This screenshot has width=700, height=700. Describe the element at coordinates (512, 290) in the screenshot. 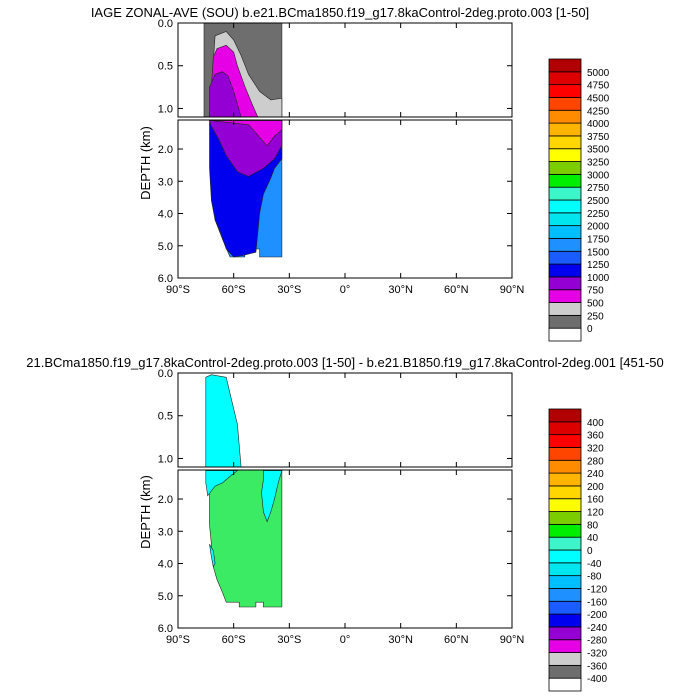

I see `x-tick-label: 90°N` at that location.